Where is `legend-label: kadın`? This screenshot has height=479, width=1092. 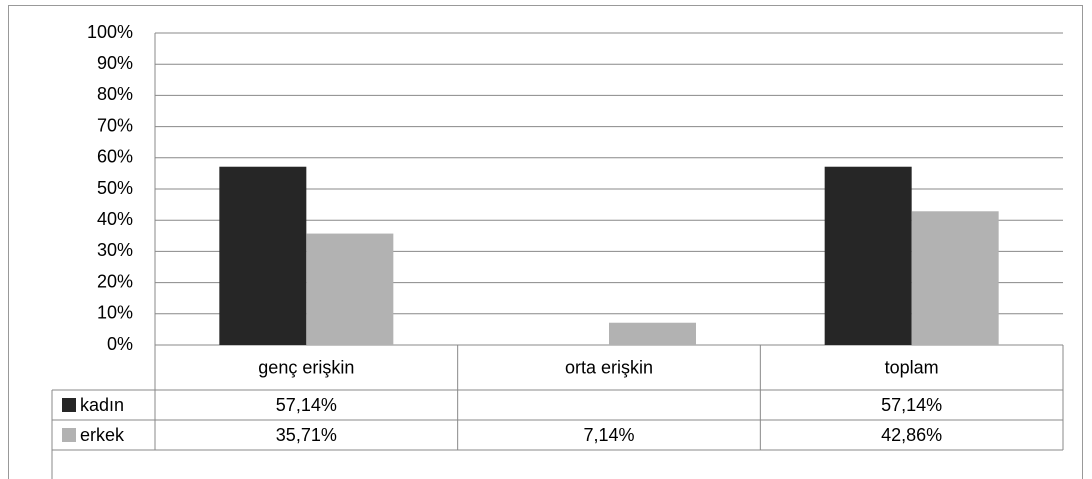 legend-label: kadın is located at coordinates (102, 405).